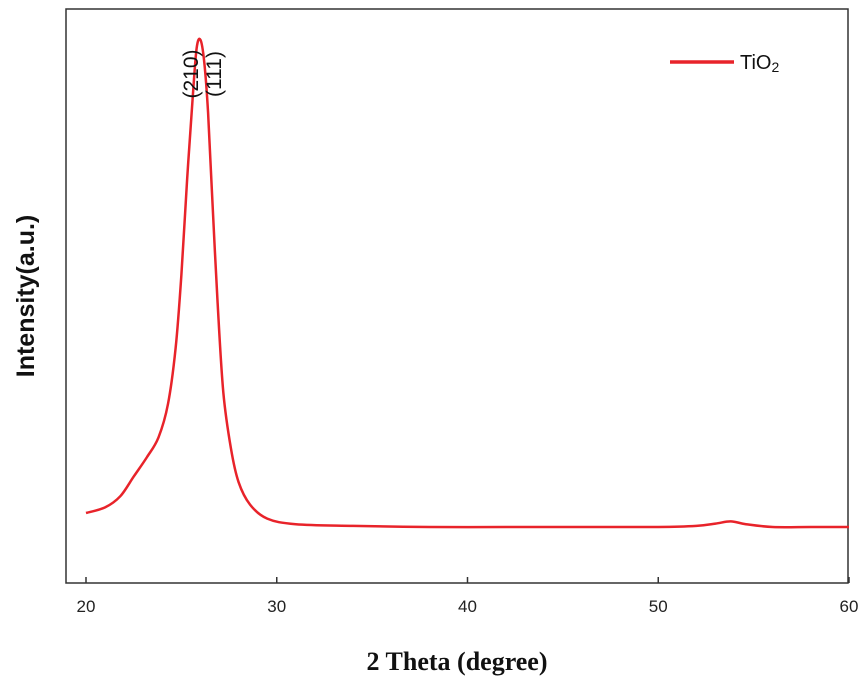 The width and height of the screenshot is (868, 684). What do you see at coordinates (26, 296) in the screenshot?
I see `y-axis-title: Intensity(a.u.)` at bounding box center [26, 296].